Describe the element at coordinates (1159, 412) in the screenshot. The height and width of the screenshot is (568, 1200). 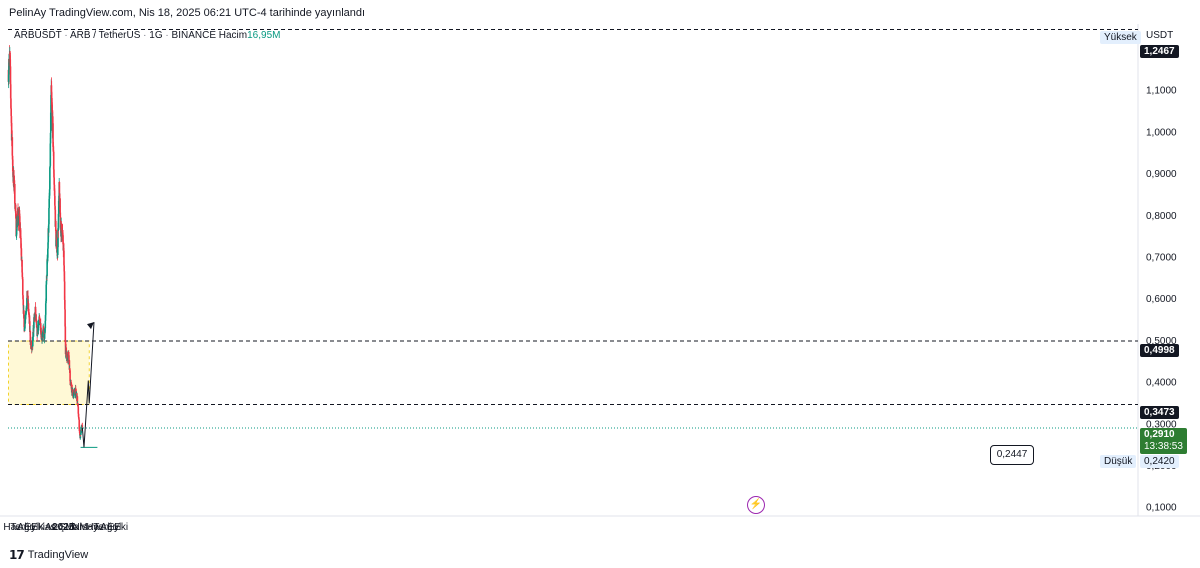
I see `level-tag-lower: 0,3473` at that location.